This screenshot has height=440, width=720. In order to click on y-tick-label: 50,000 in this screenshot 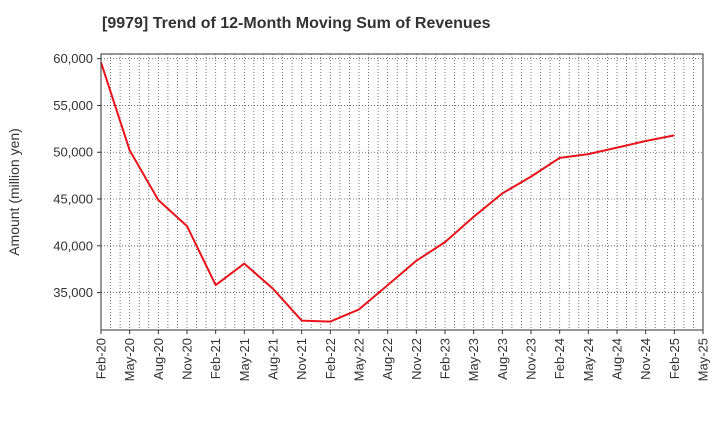, I will do `click(73, 152)`.